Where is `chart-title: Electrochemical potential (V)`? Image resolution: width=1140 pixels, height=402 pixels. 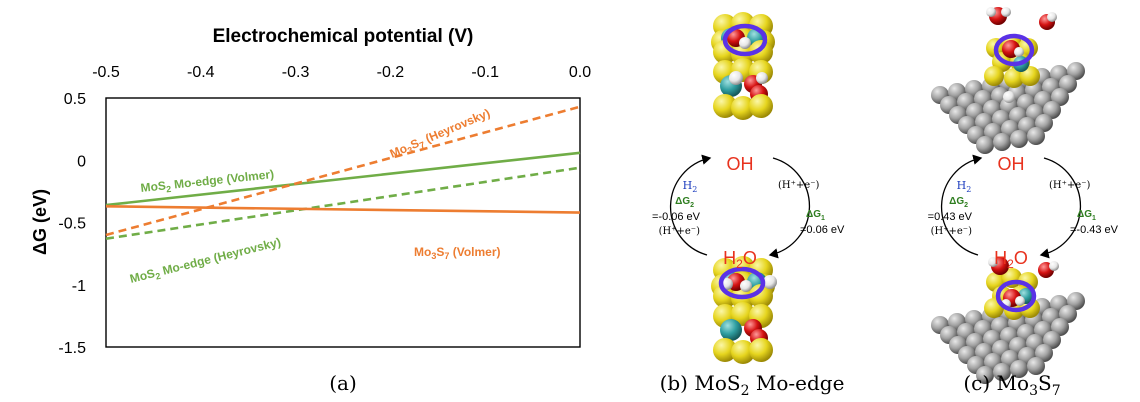
chart-title: Electrochemical potential (V) is located at coordinates (343, 36).